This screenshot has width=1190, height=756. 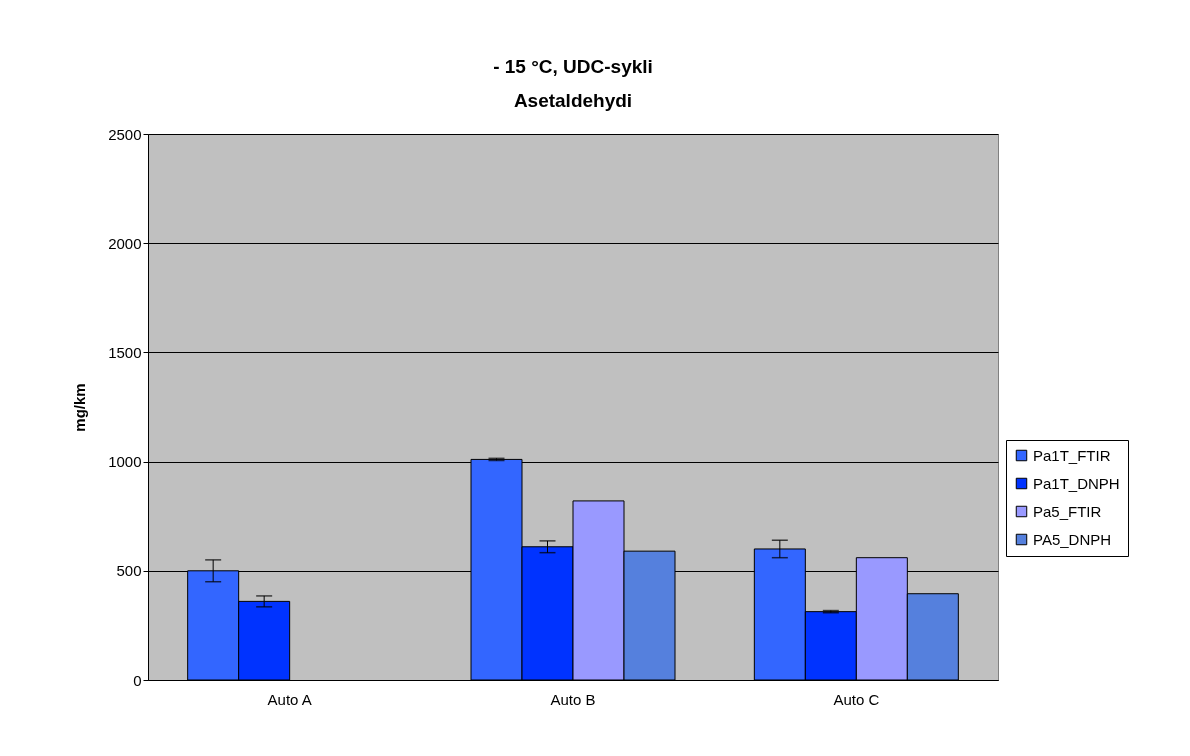 What do you see at coordinates (1072, 539) in the screenshot?
I see `legend-label: PA5_DNPH` at bounding box center [1072, 539].